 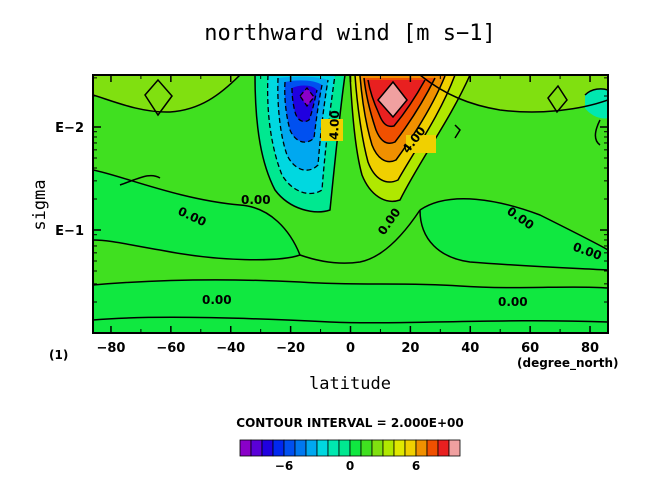 I want to click on x-tick-label: 40, so click(x=470, y=348).